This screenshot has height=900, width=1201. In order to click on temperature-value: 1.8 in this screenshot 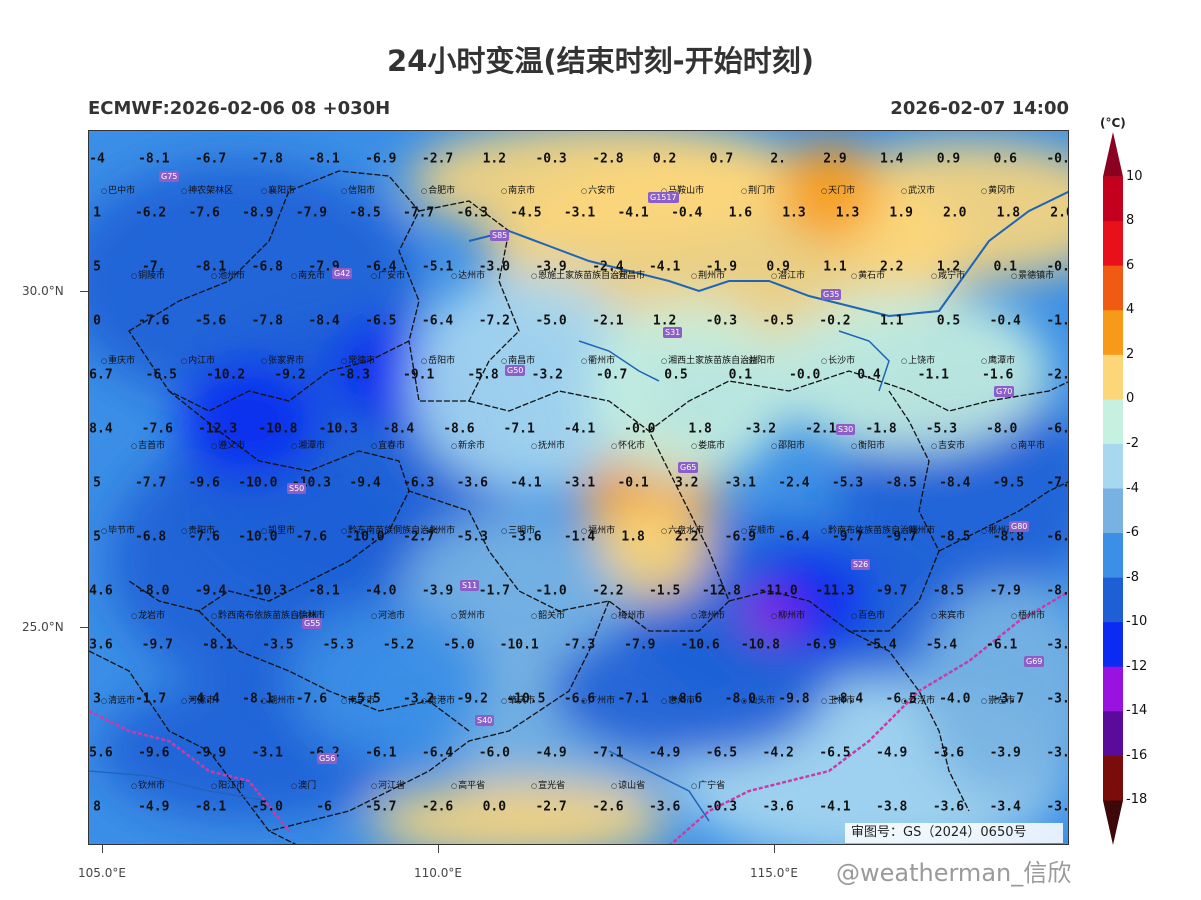, I will do `click(633, 537)`.